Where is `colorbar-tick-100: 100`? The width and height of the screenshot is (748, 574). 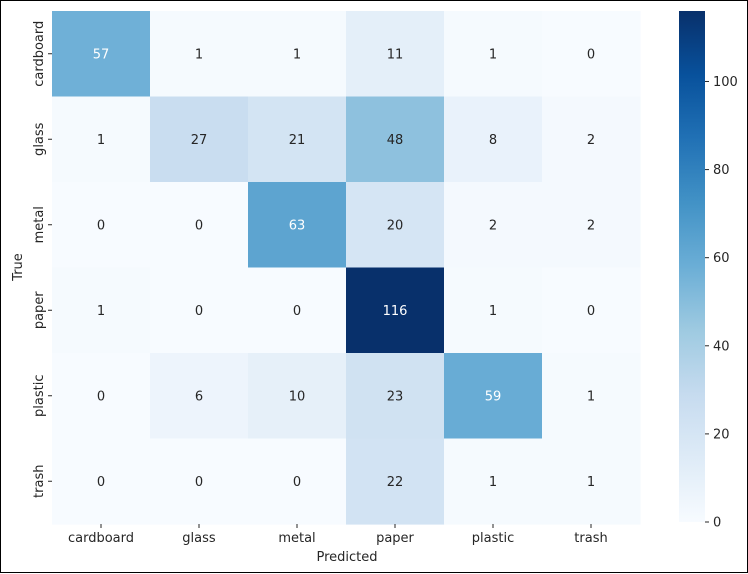
colorbar-tick-100: 100 is located at coordinates (725, 82).